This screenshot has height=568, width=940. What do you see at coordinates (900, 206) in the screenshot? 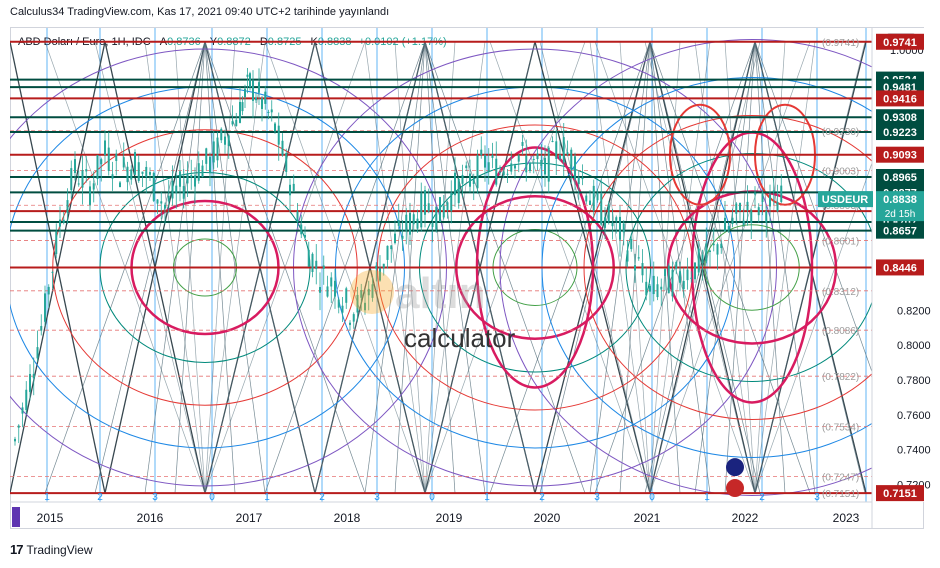
I see `current-price-tag` at bounding box center [900, 206].